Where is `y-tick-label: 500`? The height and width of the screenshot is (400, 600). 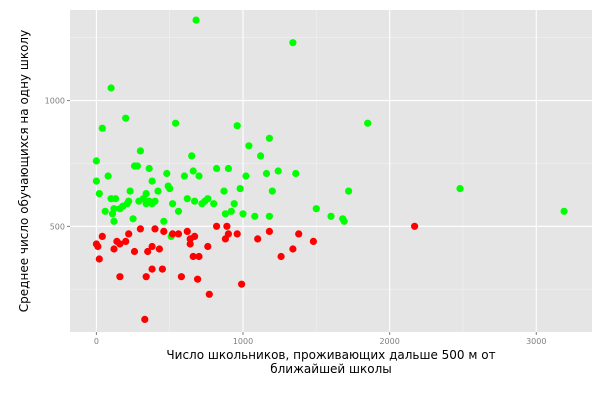
y-tick-label: 500 is located at coordinates (57, 226).